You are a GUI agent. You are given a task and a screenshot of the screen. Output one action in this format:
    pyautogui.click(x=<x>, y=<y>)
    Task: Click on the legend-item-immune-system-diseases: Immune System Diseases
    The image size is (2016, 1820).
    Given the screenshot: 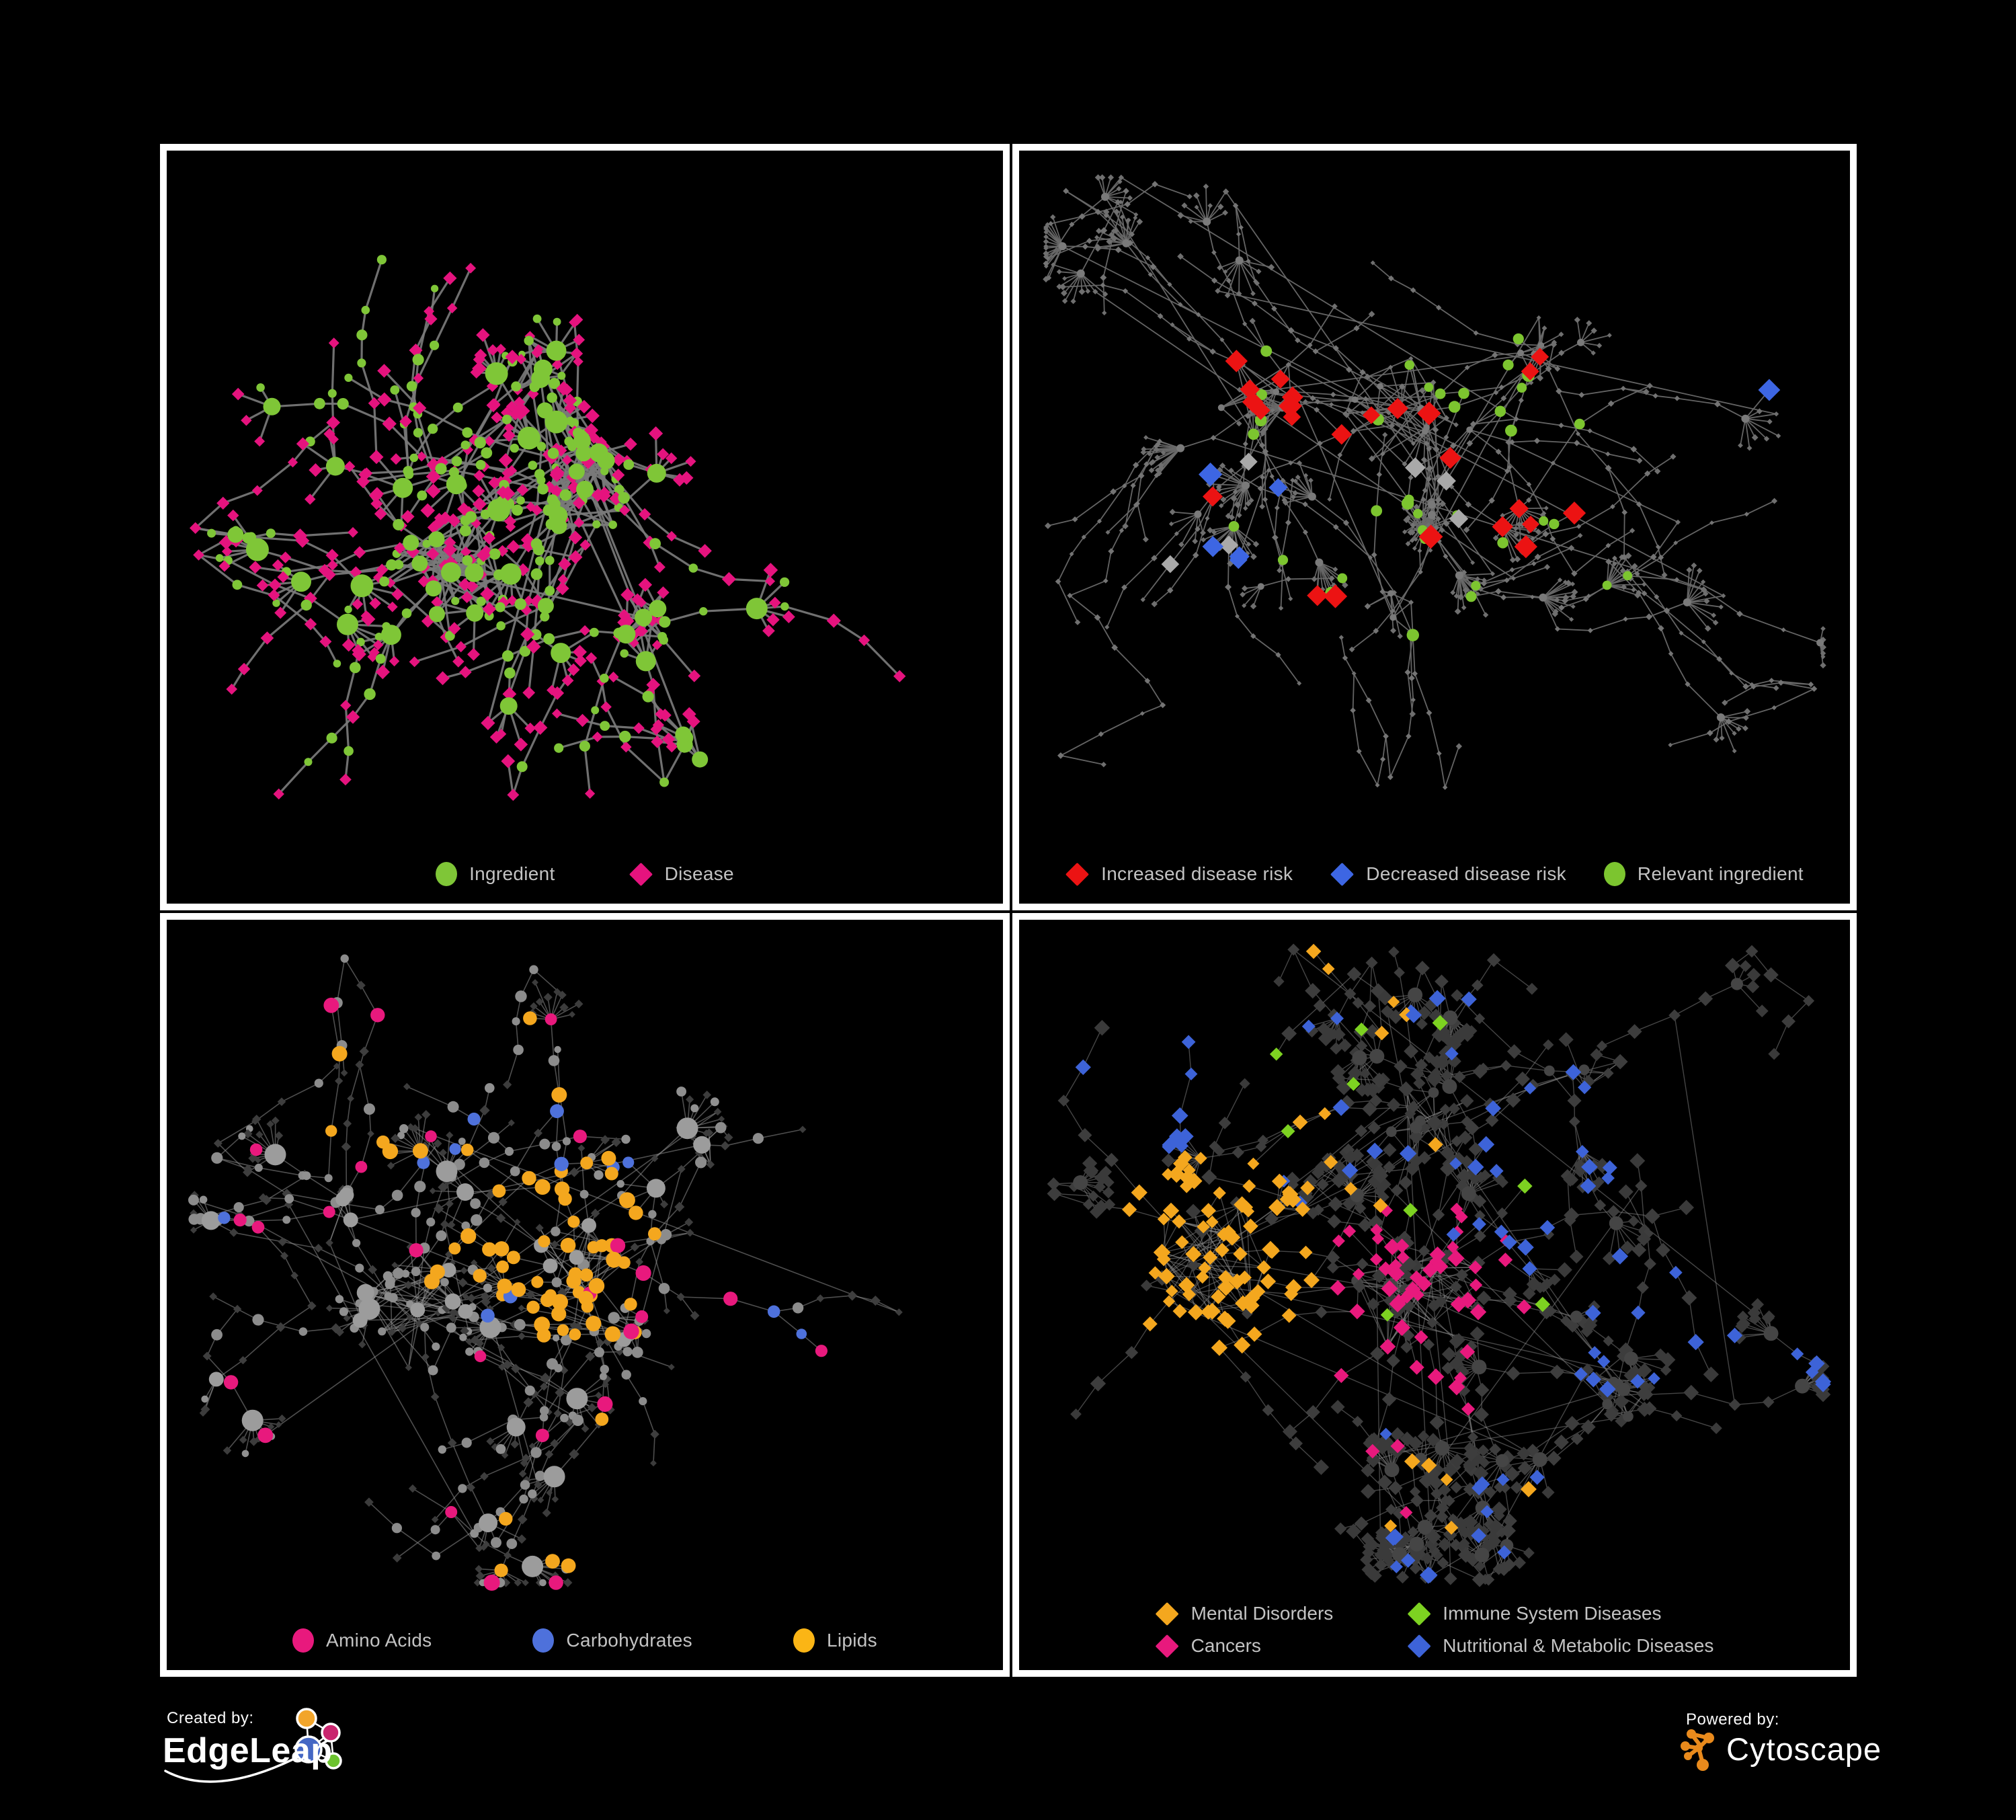 What is the action you would take?
    pyautogui.click(x=1534, y=1613)
    